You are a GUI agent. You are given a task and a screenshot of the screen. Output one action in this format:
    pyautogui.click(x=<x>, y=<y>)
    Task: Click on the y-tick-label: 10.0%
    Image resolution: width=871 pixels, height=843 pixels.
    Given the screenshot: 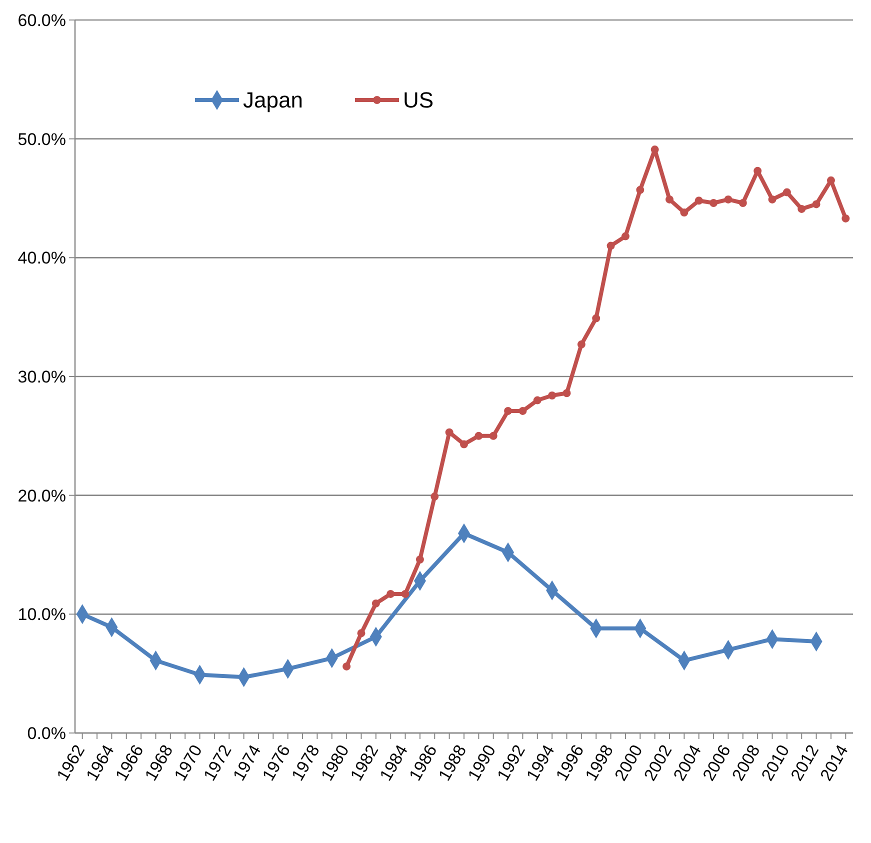 What is the action you would take?
    pyautogui.click(x=42, y=614)
    